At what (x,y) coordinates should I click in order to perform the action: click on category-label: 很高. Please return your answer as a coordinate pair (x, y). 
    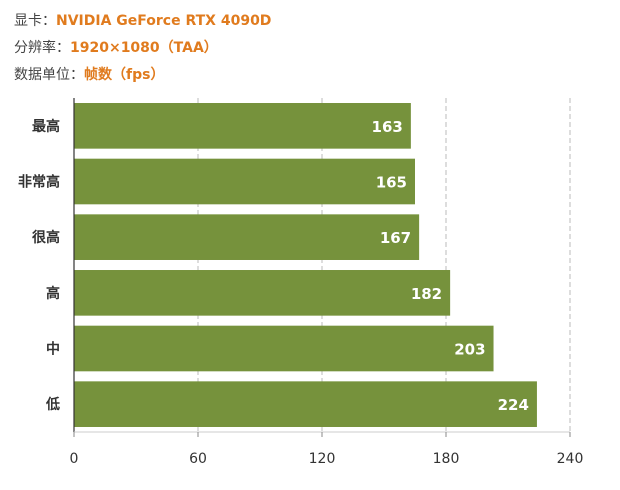
    Looking at the image, I should click on (46, 237).